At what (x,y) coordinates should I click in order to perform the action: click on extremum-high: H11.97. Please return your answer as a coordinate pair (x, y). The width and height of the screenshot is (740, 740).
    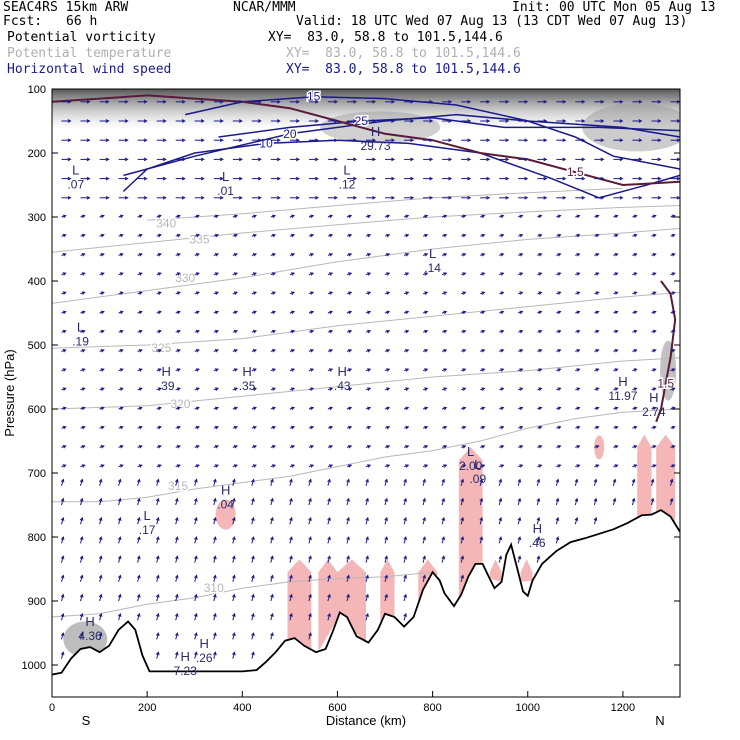
    Looking at the image, I should click on (622, 388).